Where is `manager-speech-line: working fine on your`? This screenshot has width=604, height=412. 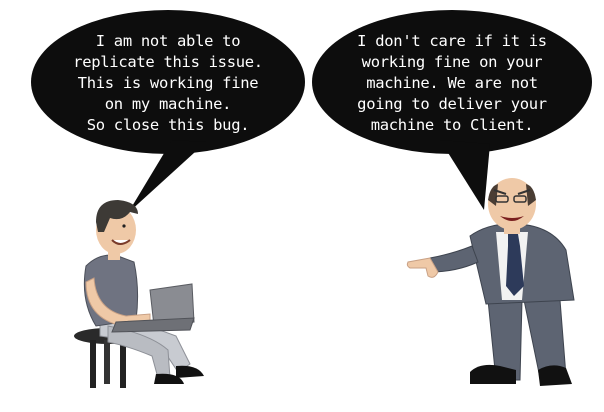
manager-speech-line: working fine on your is located at coordinates (452, 62).